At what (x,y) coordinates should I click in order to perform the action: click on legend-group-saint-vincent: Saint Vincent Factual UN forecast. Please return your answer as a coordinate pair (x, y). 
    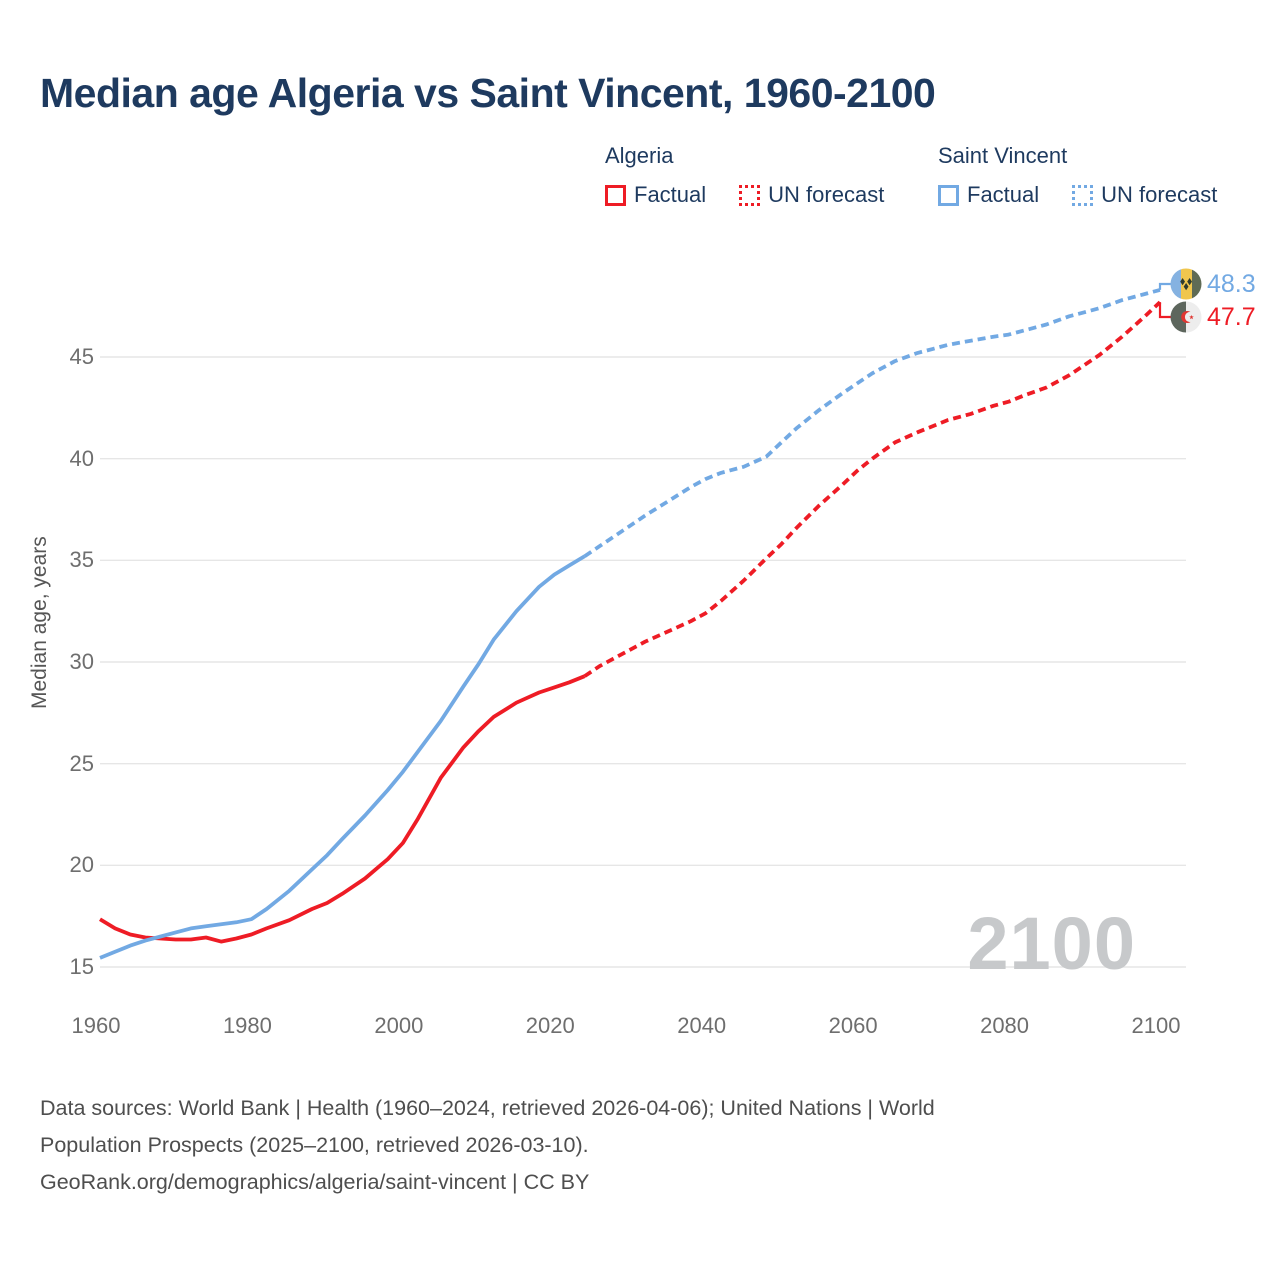
    Looking at the image, I should click on (1077, 175).